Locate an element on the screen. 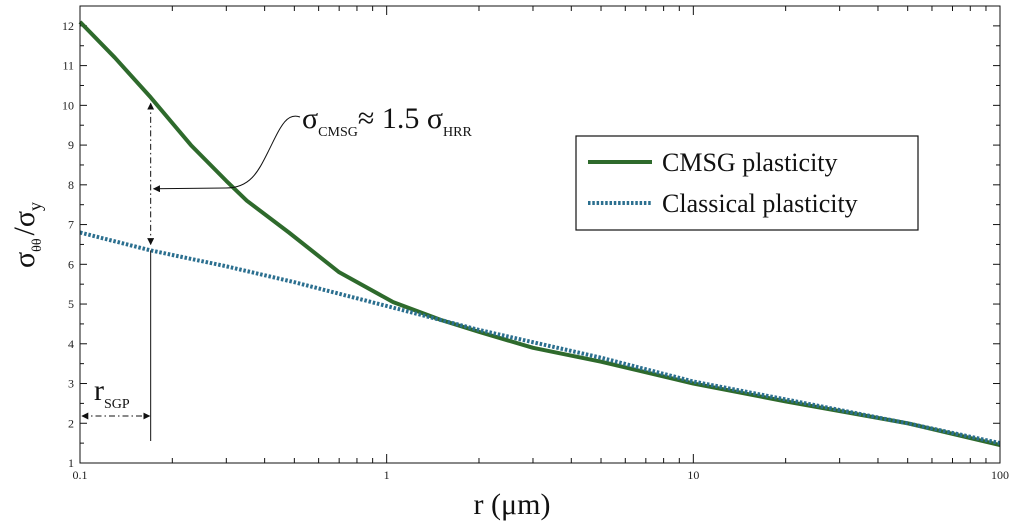  ratio-callout-line is located at coordinates (226, 154).